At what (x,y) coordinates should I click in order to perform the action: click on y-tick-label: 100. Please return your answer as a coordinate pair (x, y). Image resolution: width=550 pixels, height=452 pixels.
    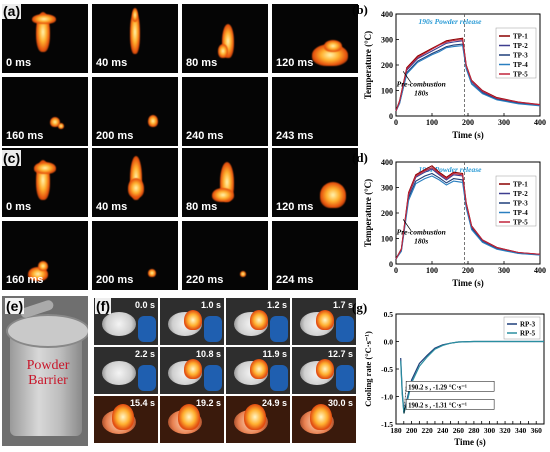
    Looking at the image, I should click on (387, 91).